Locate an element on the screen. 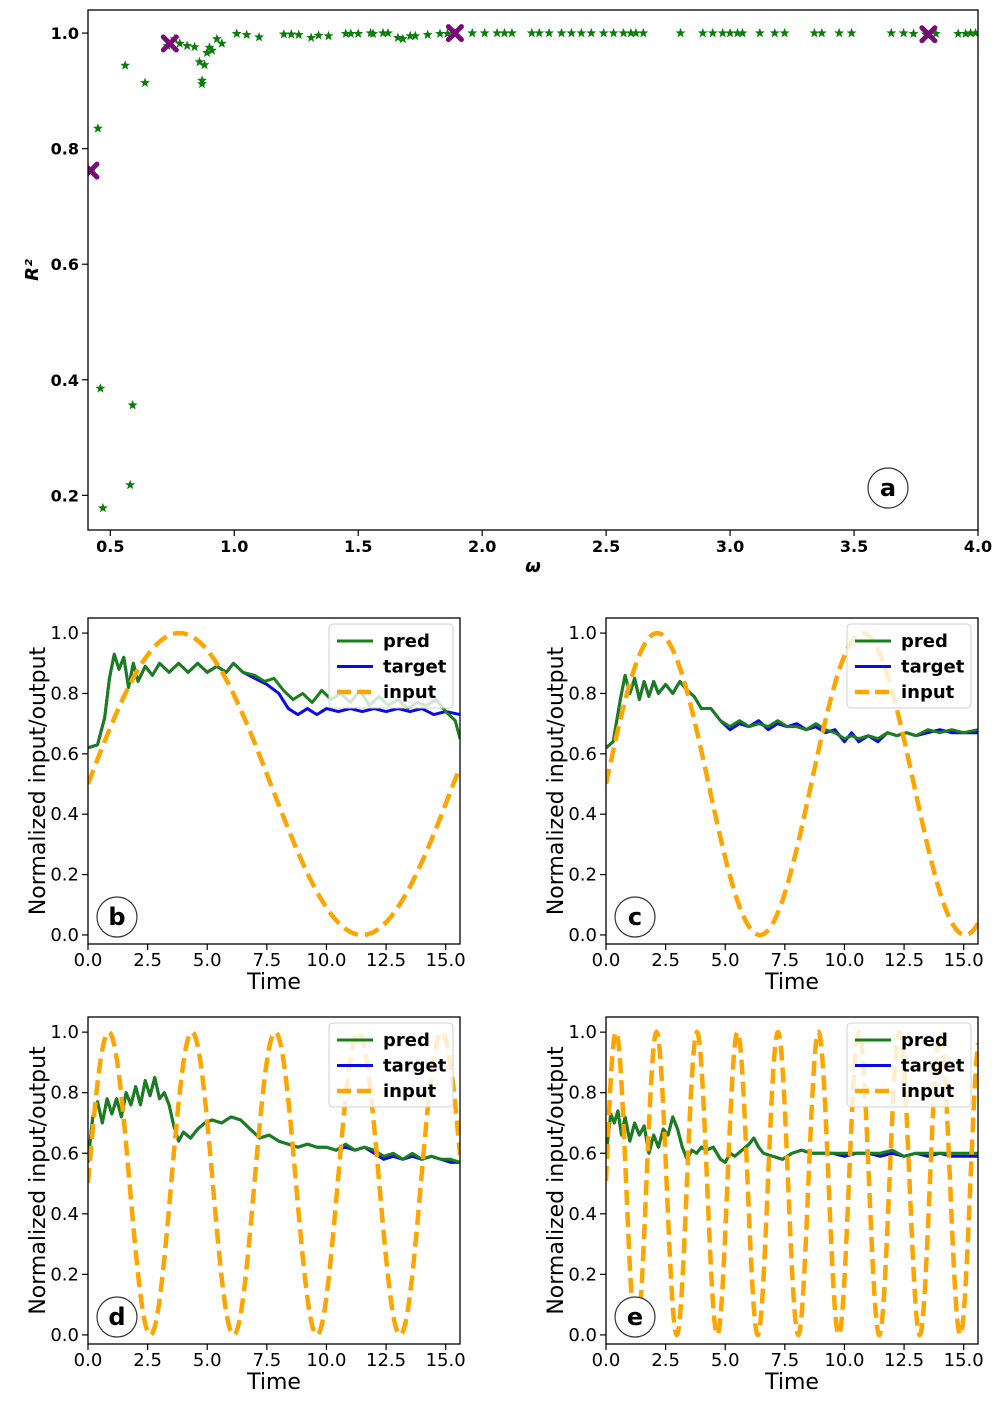 This screenshot has width=996, height=1402. x-axis-label: ω is located at coordinates (533, 566).